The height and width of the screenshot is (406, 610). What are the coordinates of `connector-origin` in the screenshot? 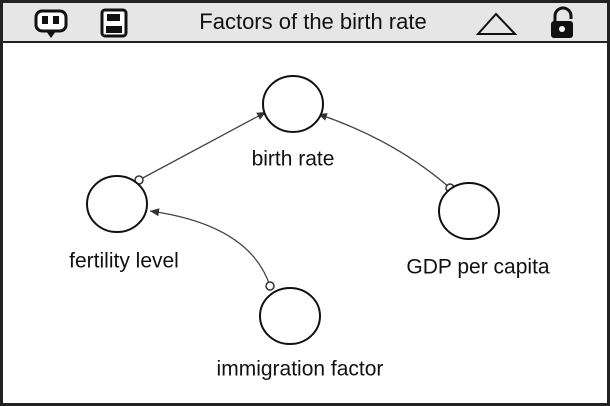 It's located at (270, 286).